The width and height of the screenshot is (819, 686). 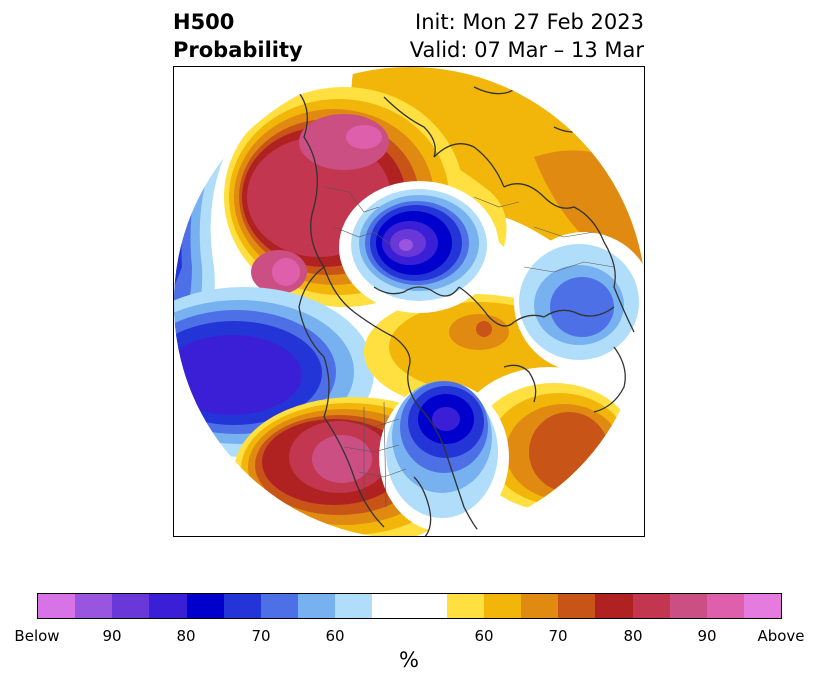 I want to click on colorbar-label-90-below: 90, so click(x=112, y=636).